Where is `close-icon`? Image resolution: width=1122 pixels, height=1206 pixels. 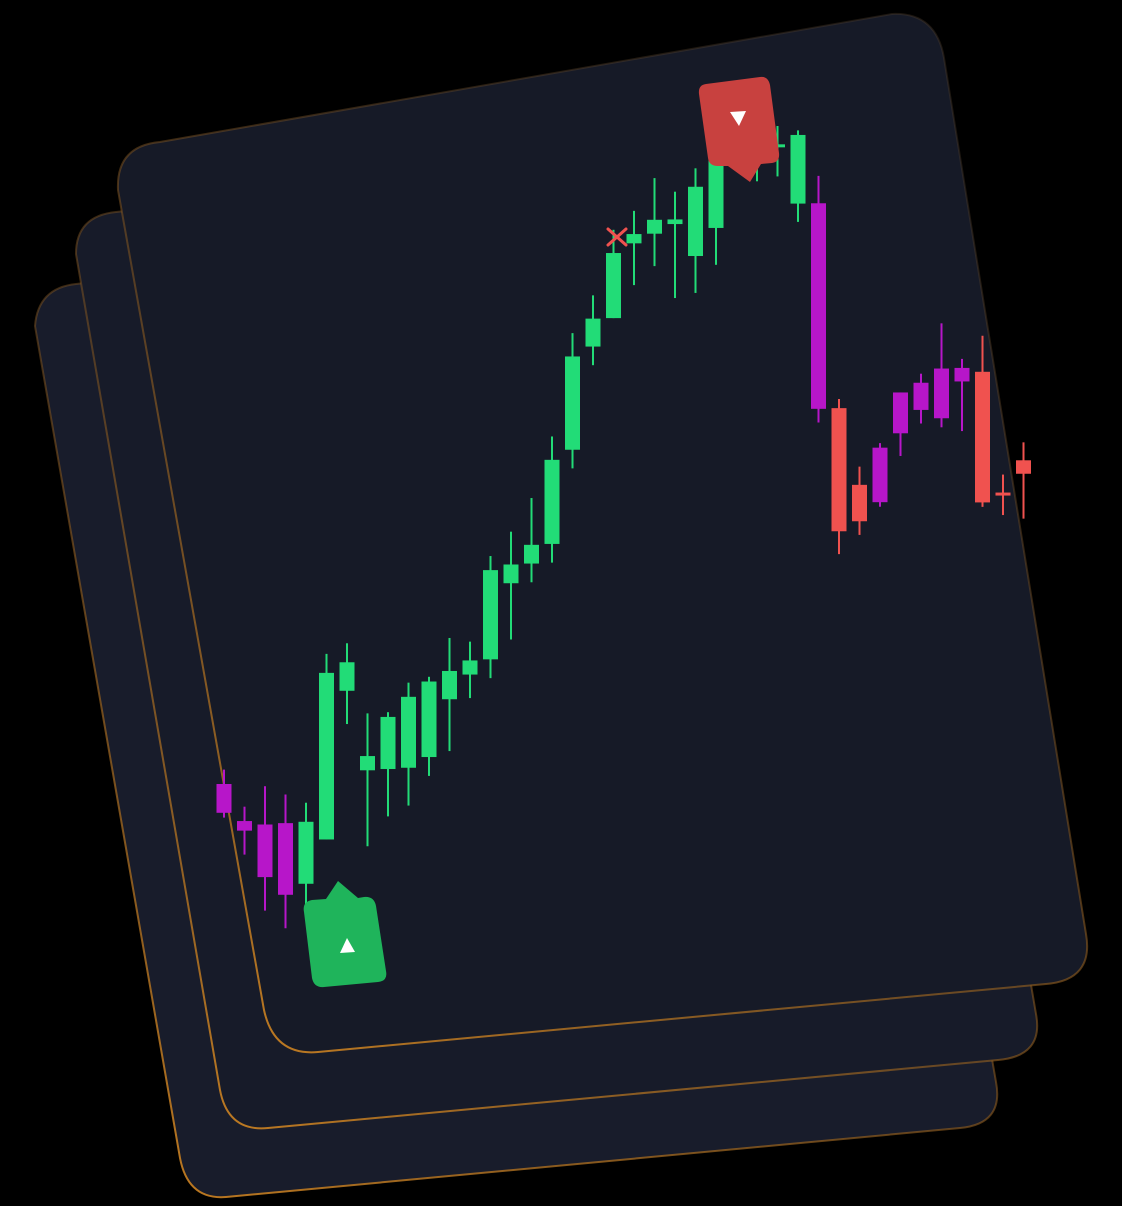 close-icon is located at coordinates (617, 237).